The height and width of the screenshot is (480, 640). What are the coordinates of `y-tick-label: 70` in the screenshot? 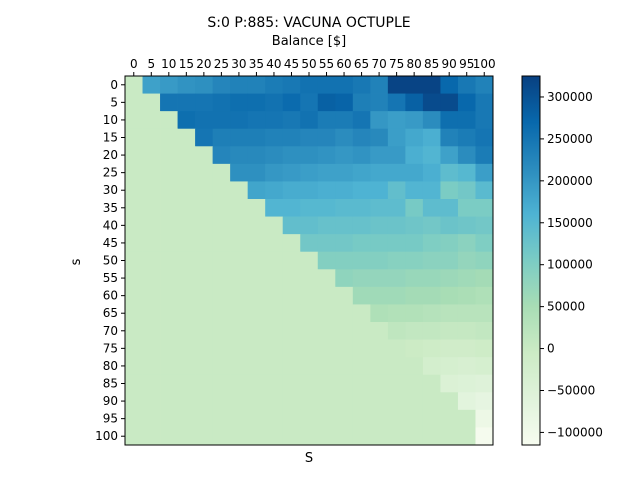 It's located at (110, 331).